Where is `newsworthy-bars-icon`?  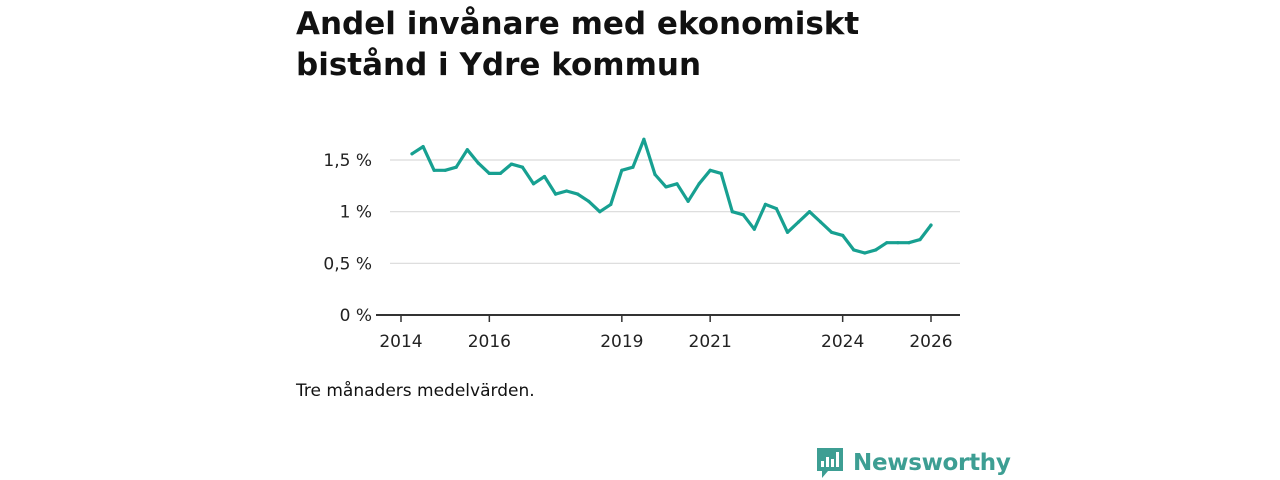
newsworthy-bars-icon is located at coordinates (830, 463).